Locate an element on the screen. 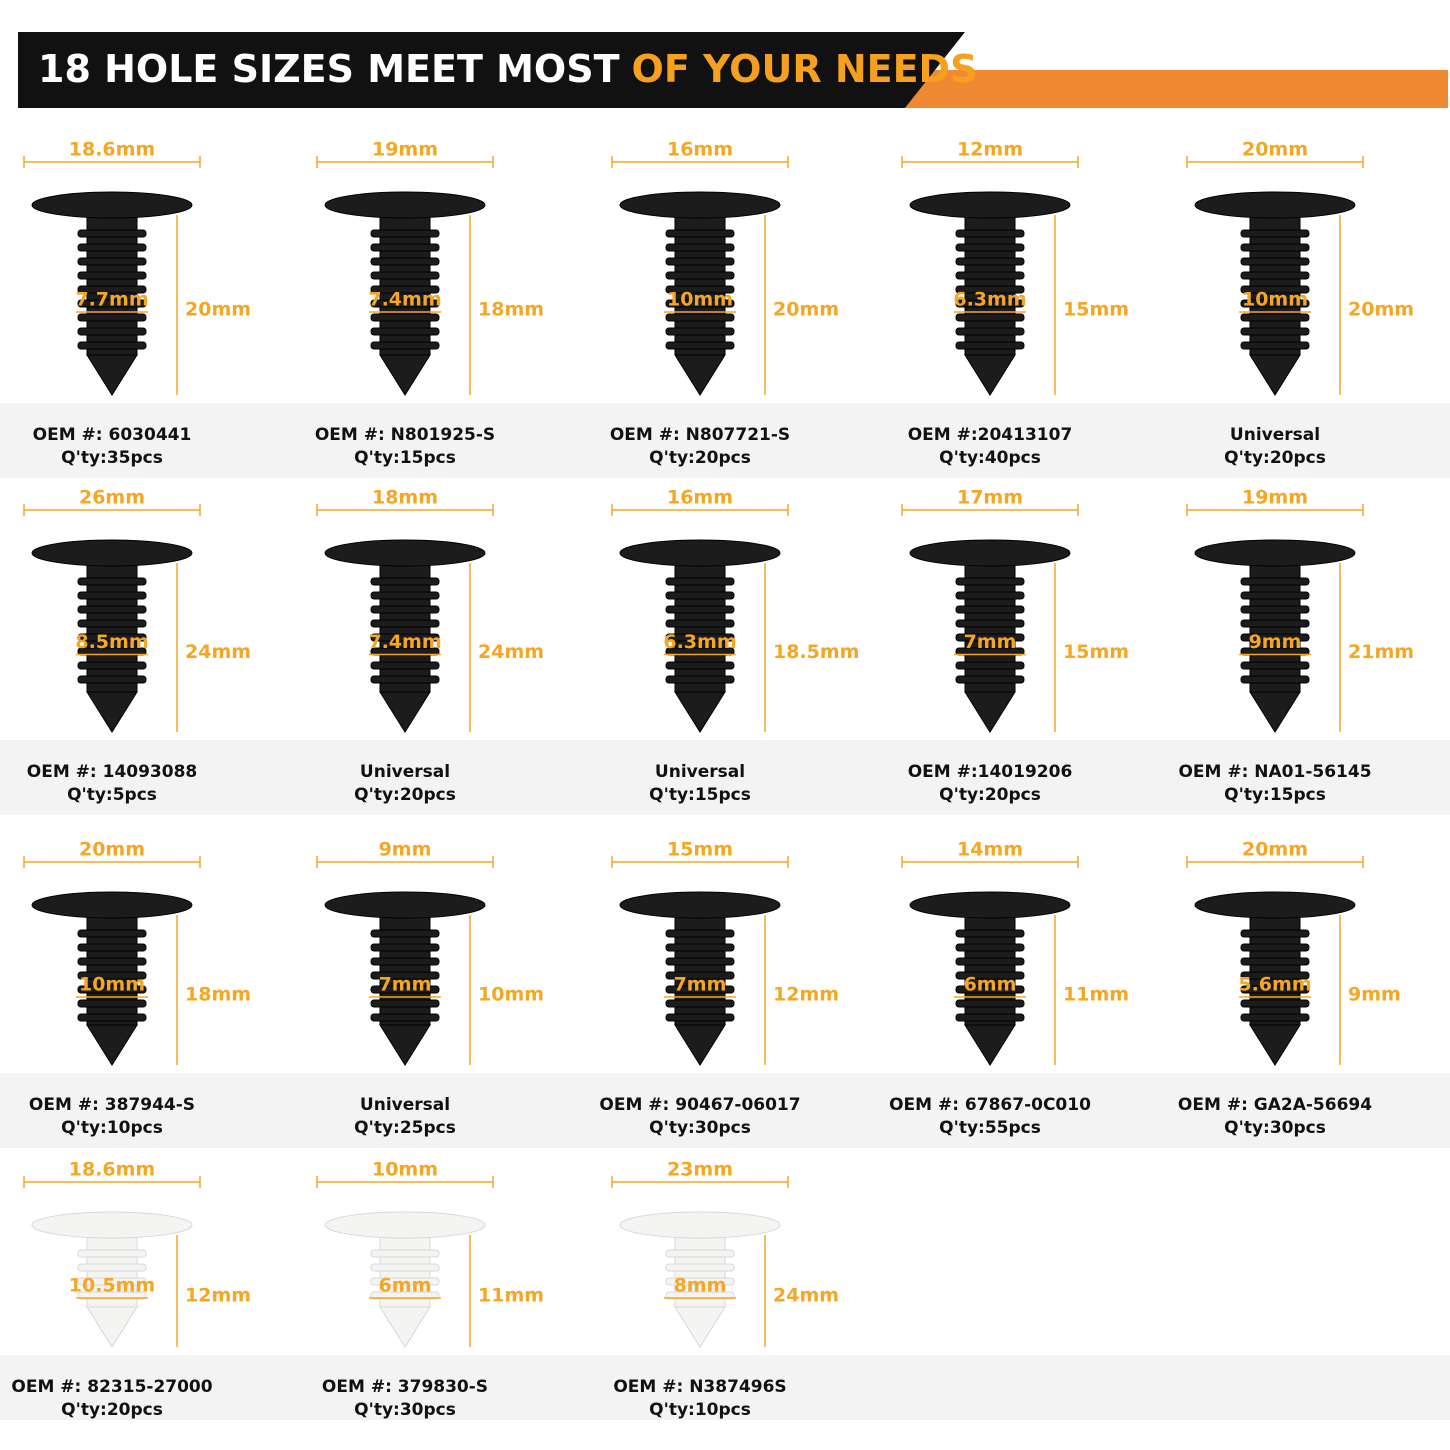 The width and height of the screenshot is (1450, 1450). oem-label: OEM #: GA2A-56694 is located at coordinates (1275, 1105).